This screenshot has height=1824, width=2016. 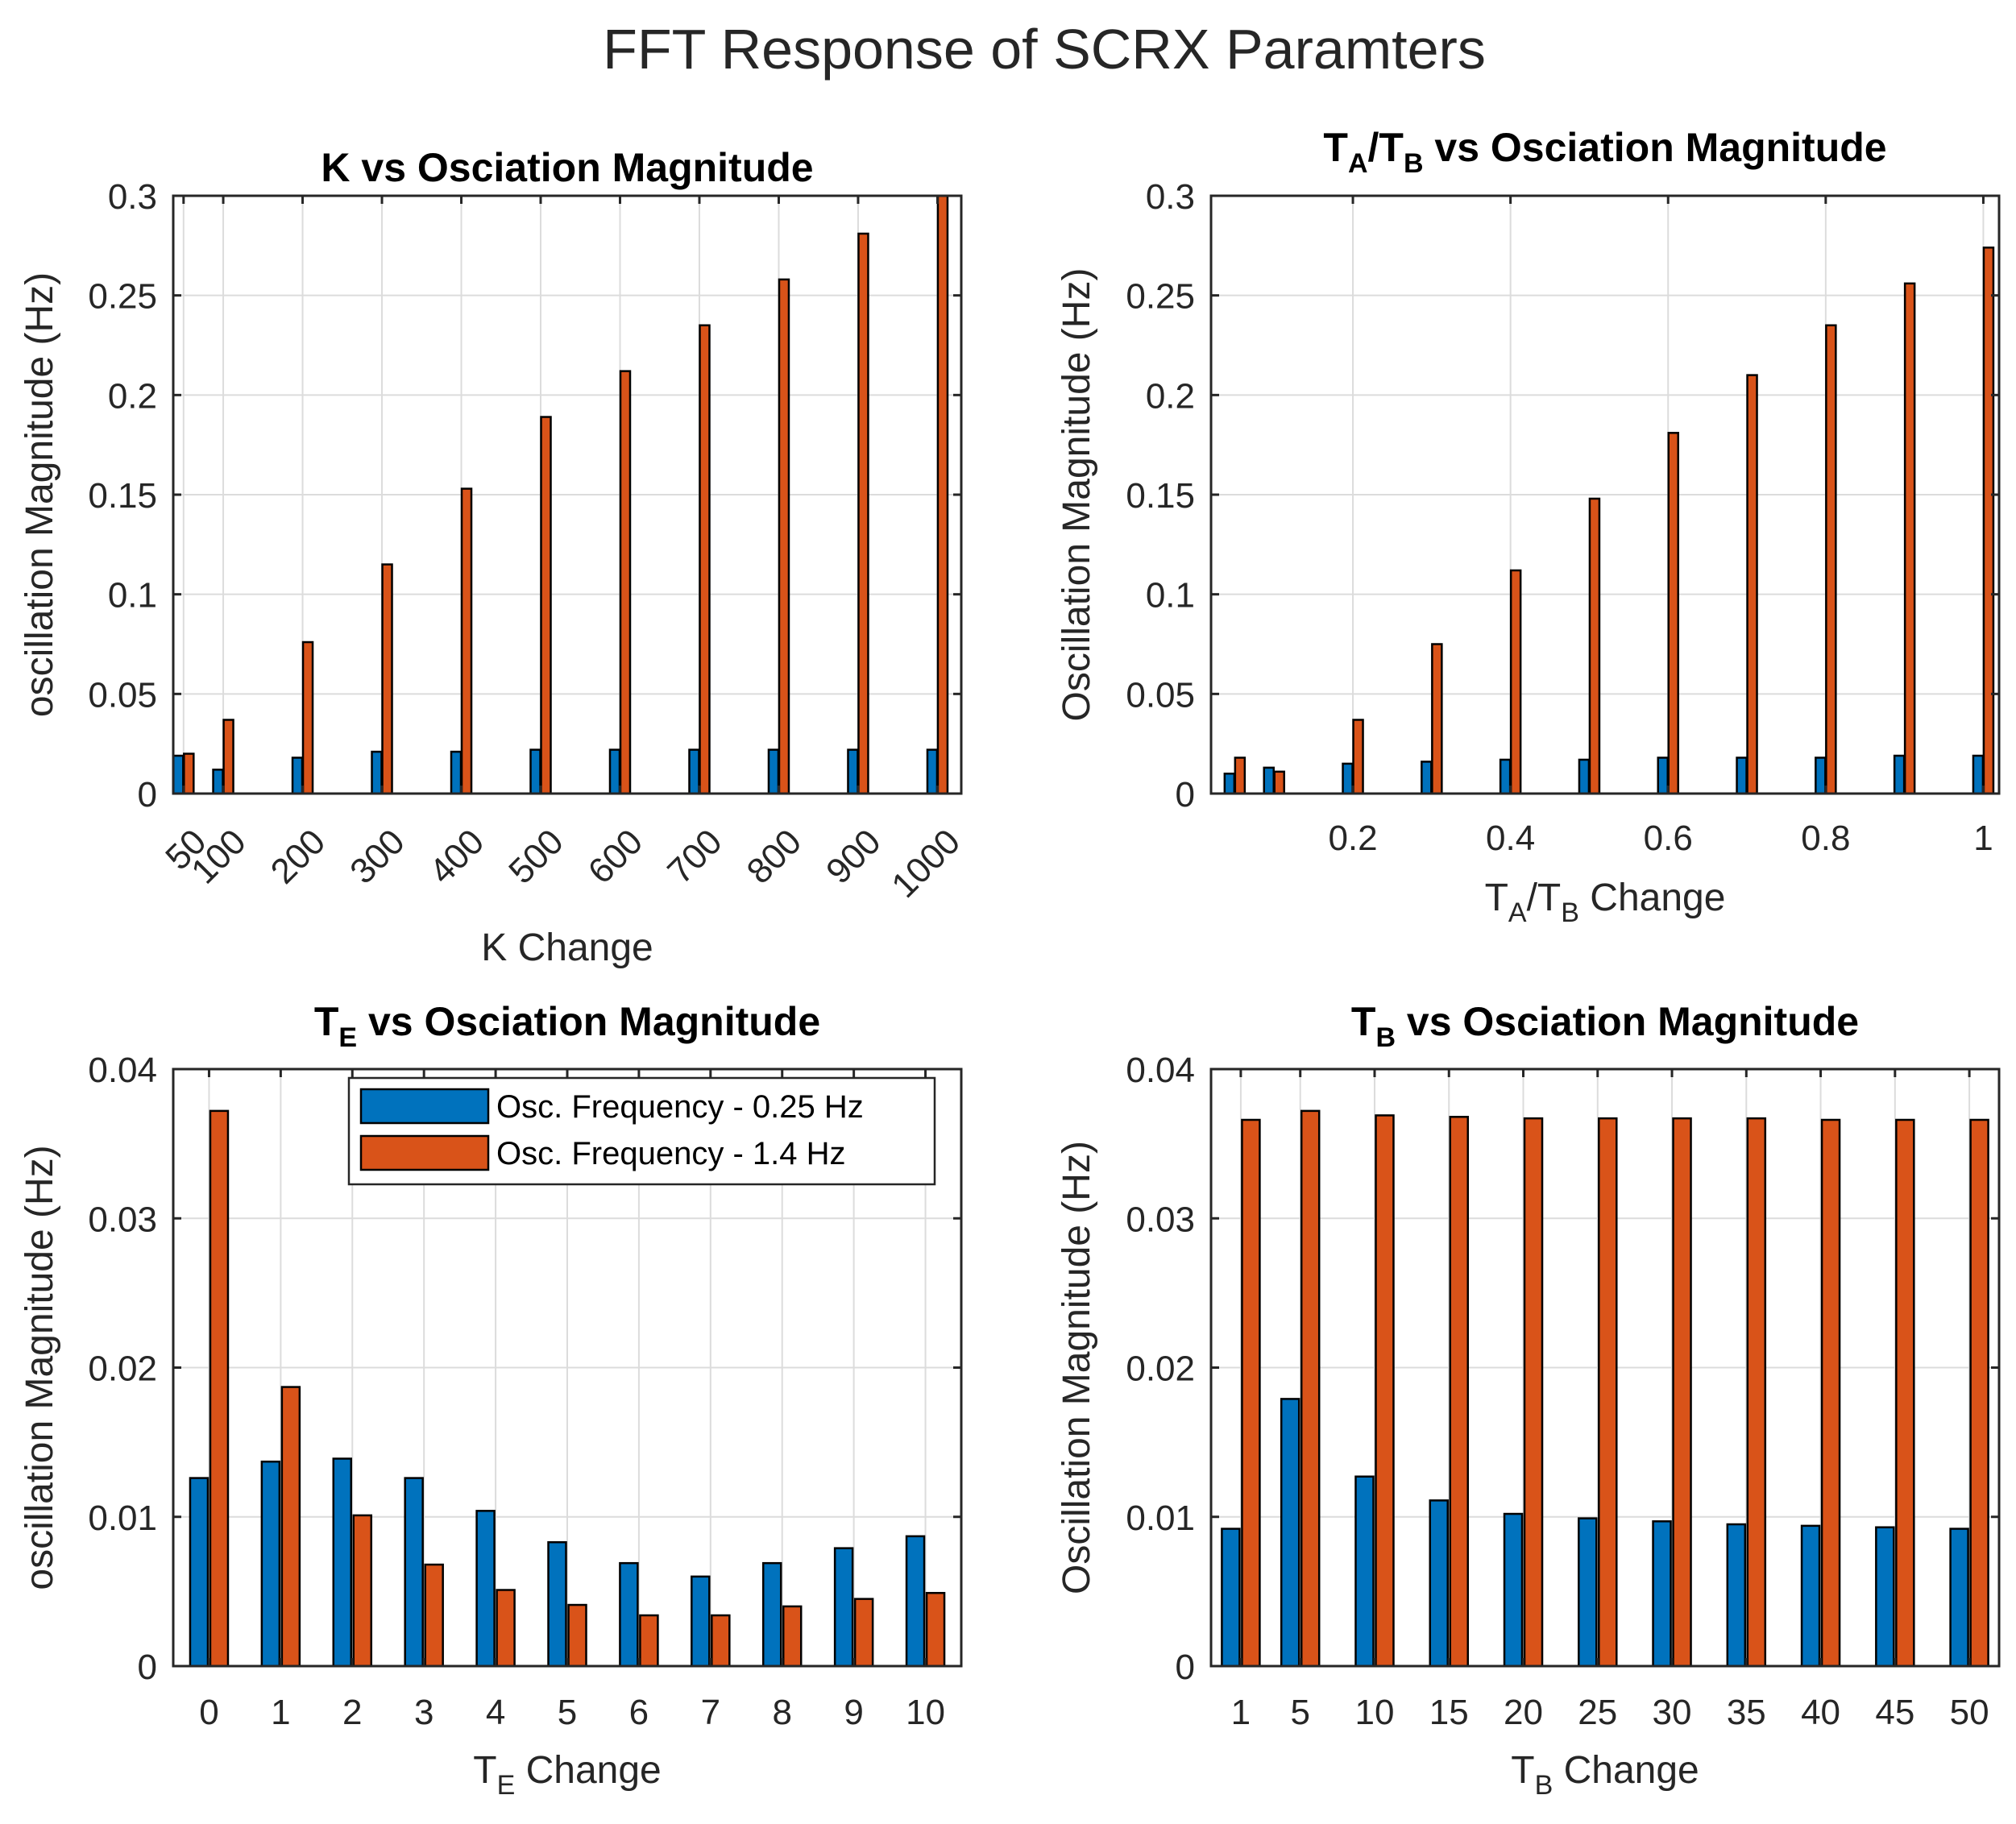 I want to click on chart-title-part: vs Osciation Magnitude, so click(x=588, y=1021).